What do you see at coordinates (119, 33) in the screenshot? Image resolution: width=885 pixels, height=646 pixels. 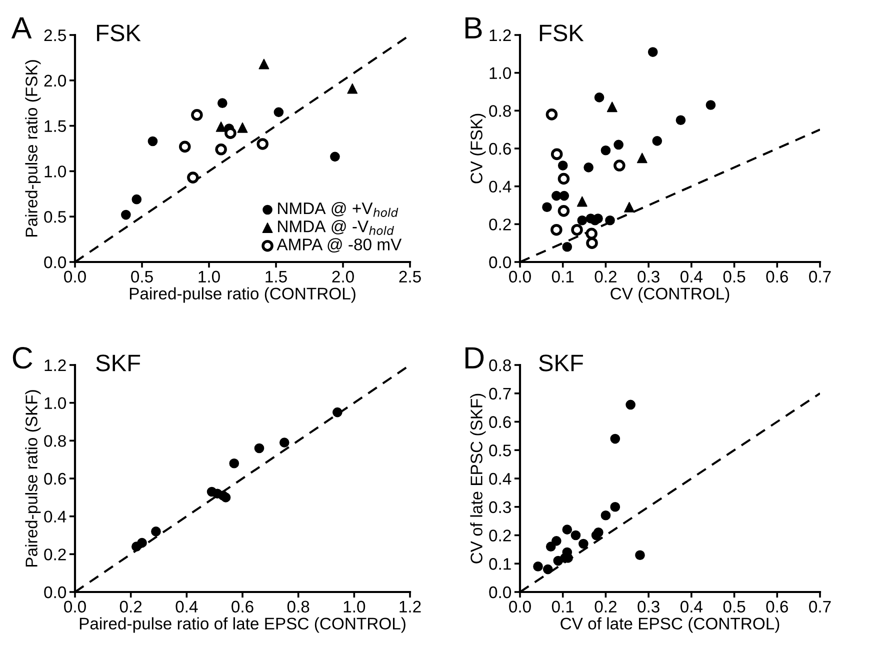 I see `chart-title: FSK` at bounding box center [119, 33].